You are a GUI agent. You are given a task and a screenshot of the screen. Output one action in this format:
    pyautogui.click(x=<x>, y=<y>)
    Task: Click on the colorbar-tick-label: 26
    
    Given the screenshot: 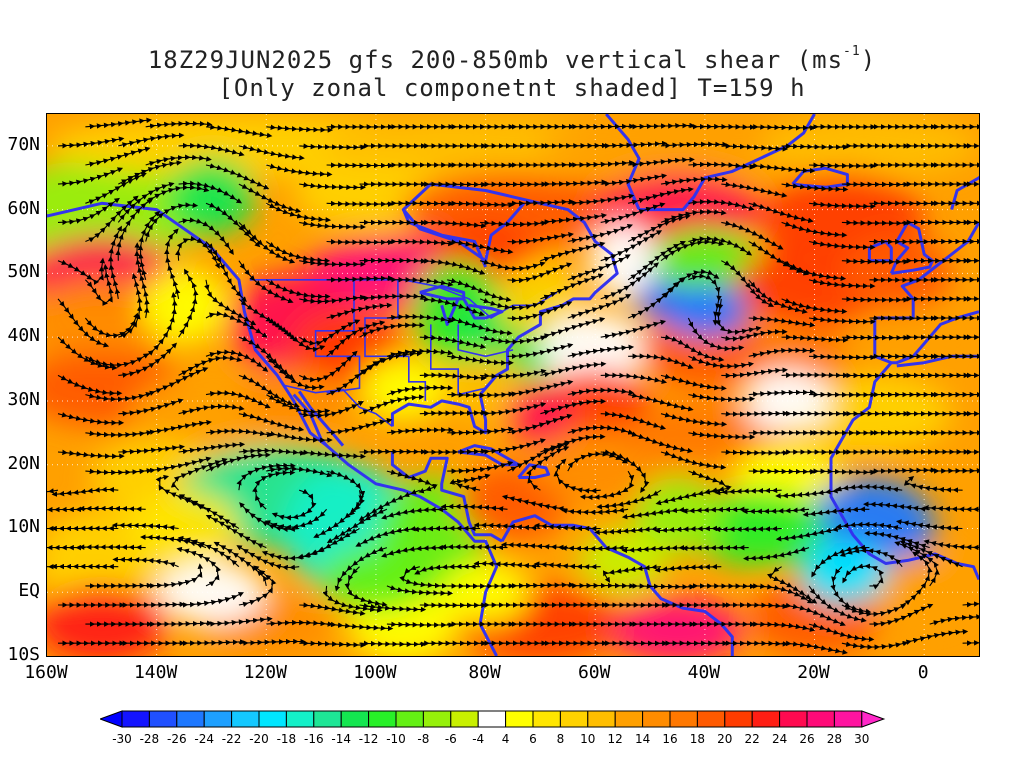 What is the action you would take?
    pyautogui.click(x=807, y=739)
    